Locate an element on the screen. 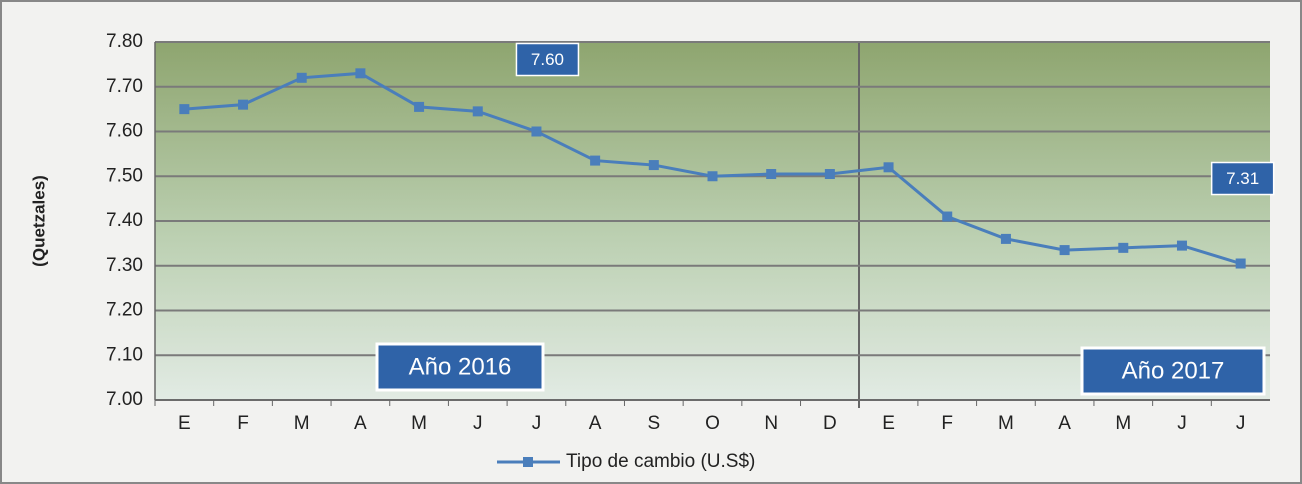 The image size is (1302, 484). y-tick-label: 7.00 is located at coordinates (124, 399).